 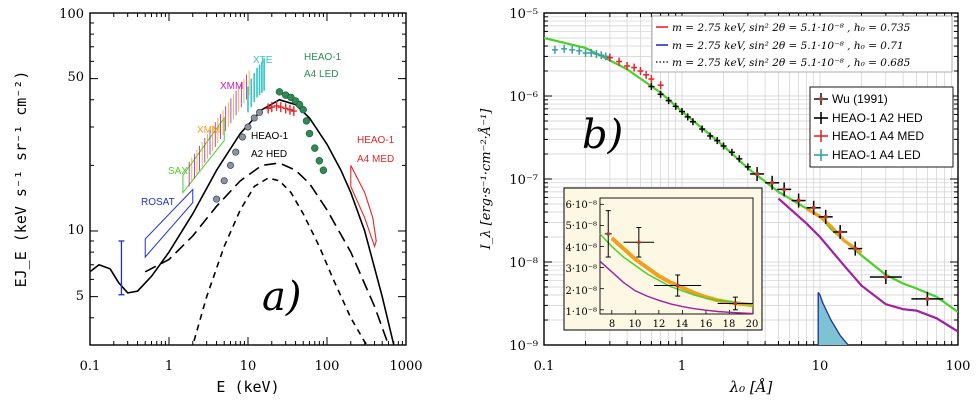 What do you see at coordinates (867, 265) in the screenshot?
I see `b-series-purple-model` at bounding box center [867, 265].